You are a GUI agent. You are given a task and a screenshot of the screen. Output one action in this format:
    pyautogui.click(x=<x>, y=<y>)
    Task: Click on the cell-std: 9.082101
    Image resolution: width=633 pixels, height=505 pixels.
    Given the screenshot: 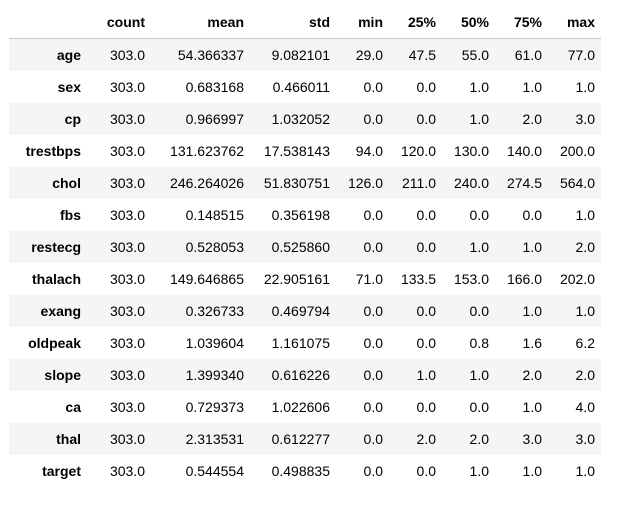 What is the action you would take?
    pyautogui.click(x=300, y=55)
    